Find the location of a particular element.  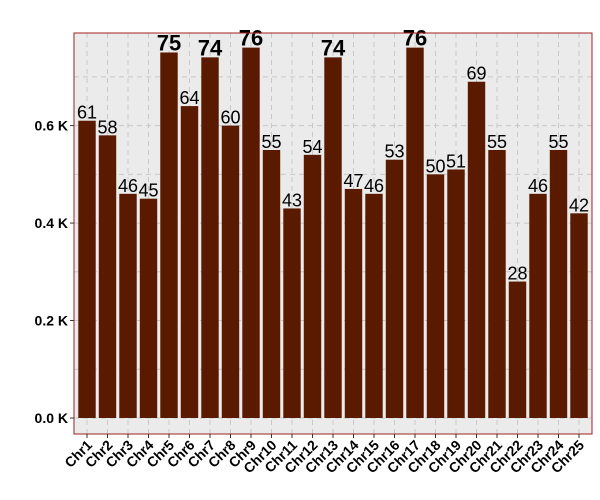

data-label: 45 is located at coordinates (148, 191).